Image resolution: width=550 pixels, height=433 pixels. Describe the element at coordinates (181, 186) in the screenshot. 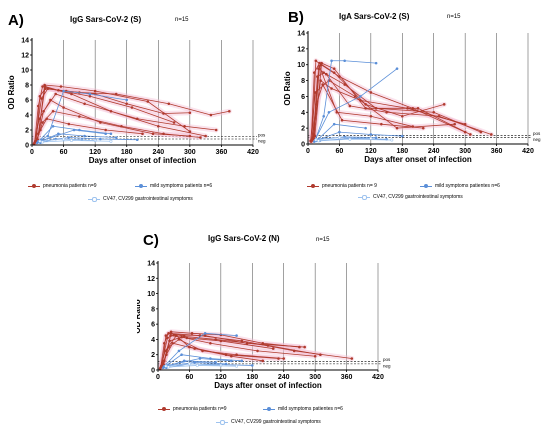

I see `legend-label-mild: mild symptoms patients n=6` at that location.